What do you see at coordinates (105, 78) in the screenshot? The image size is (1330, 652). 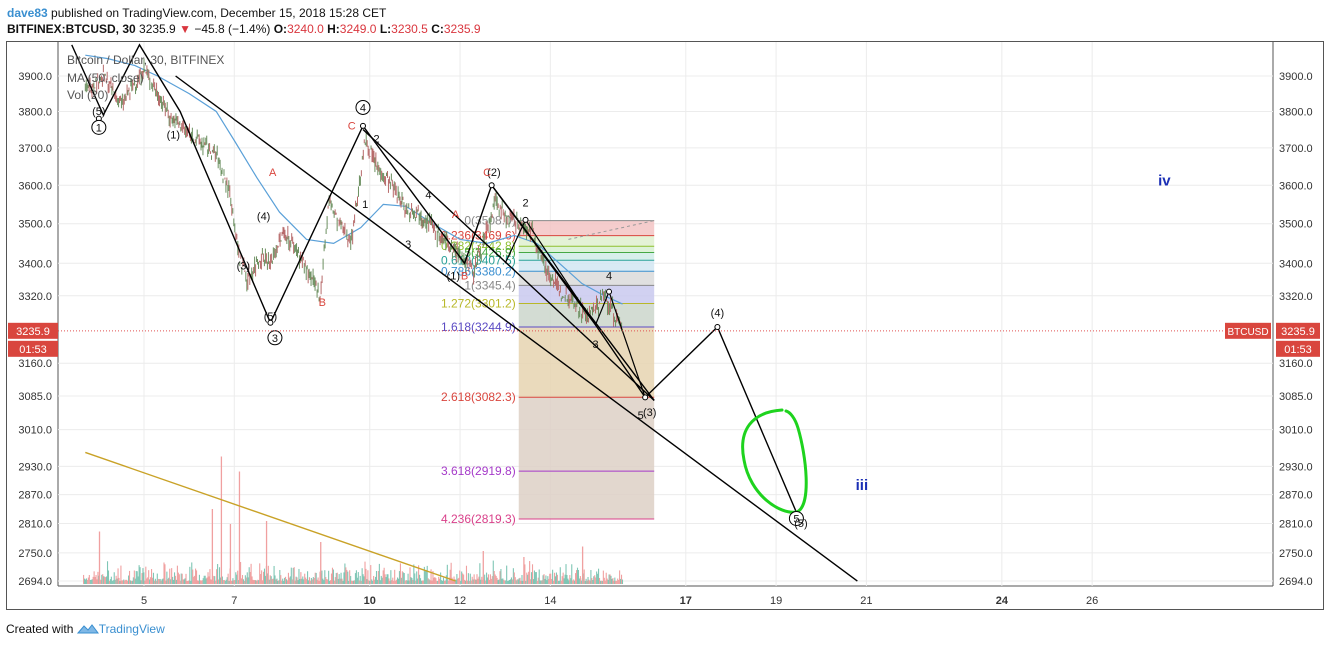 I see `legend-ma: MA (50, close)` at bounding box center [105, 78].